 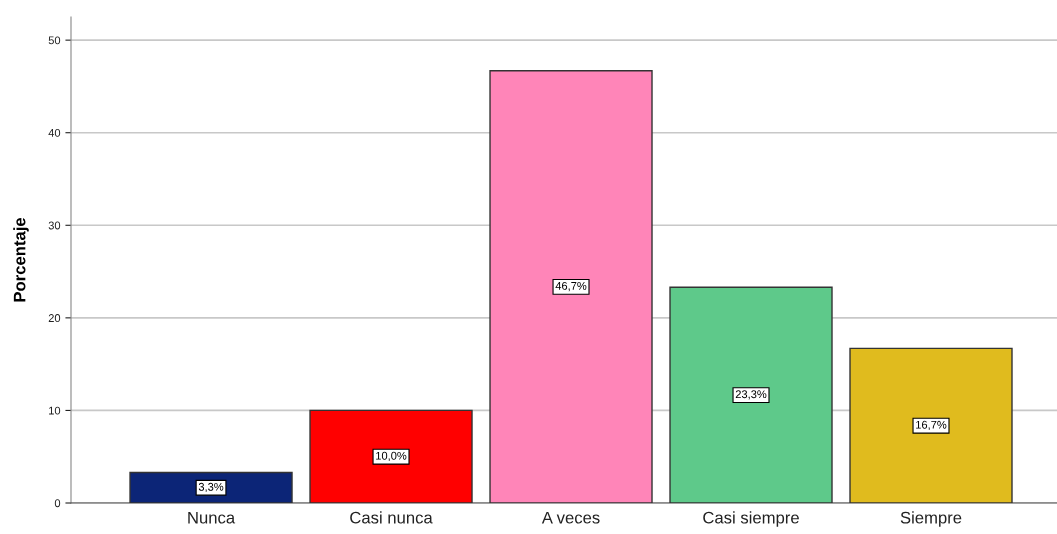 I want to click on y-tick-label: 30, so click(x=54, y=225).